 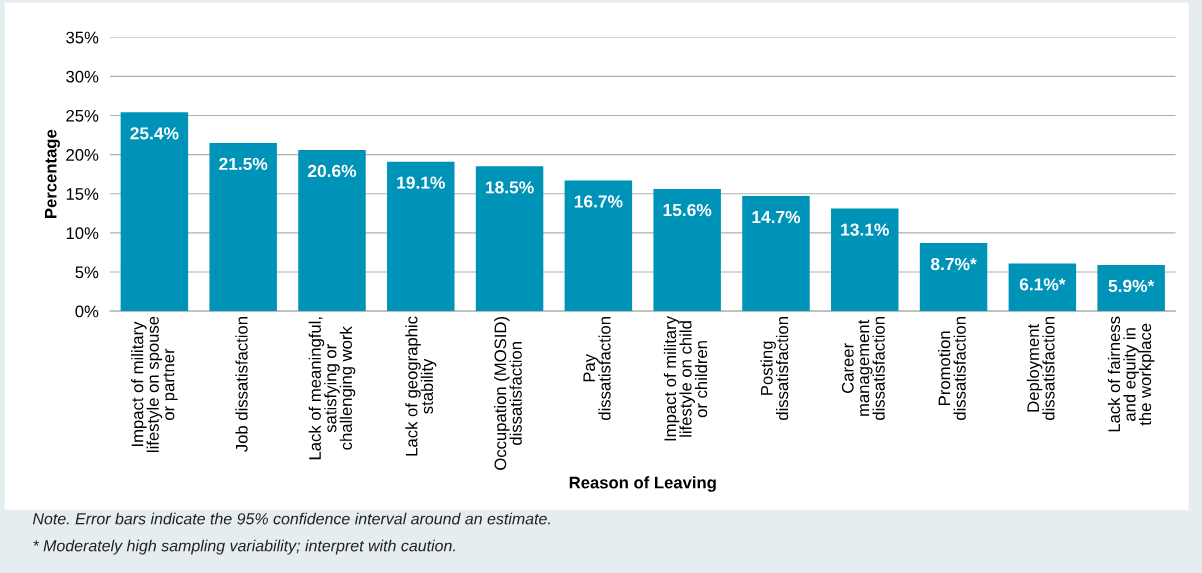 I want to click on data-label: 20.6%, so click(x=332, y=171).